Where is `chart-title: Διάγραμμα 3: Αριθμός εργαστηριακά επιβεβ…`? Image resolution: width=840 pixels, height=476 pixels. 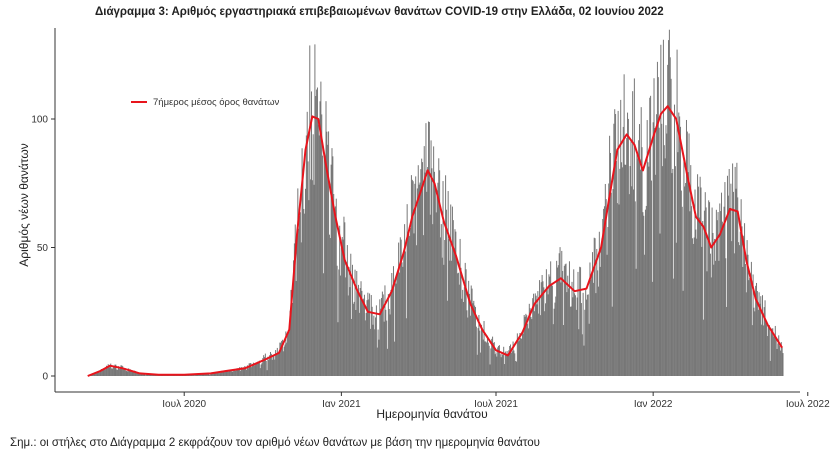
chart-title: Διάγραμμα 3: Αριθμός εργαστηριακά επιβεβ… is located at coordinates (379, 12).